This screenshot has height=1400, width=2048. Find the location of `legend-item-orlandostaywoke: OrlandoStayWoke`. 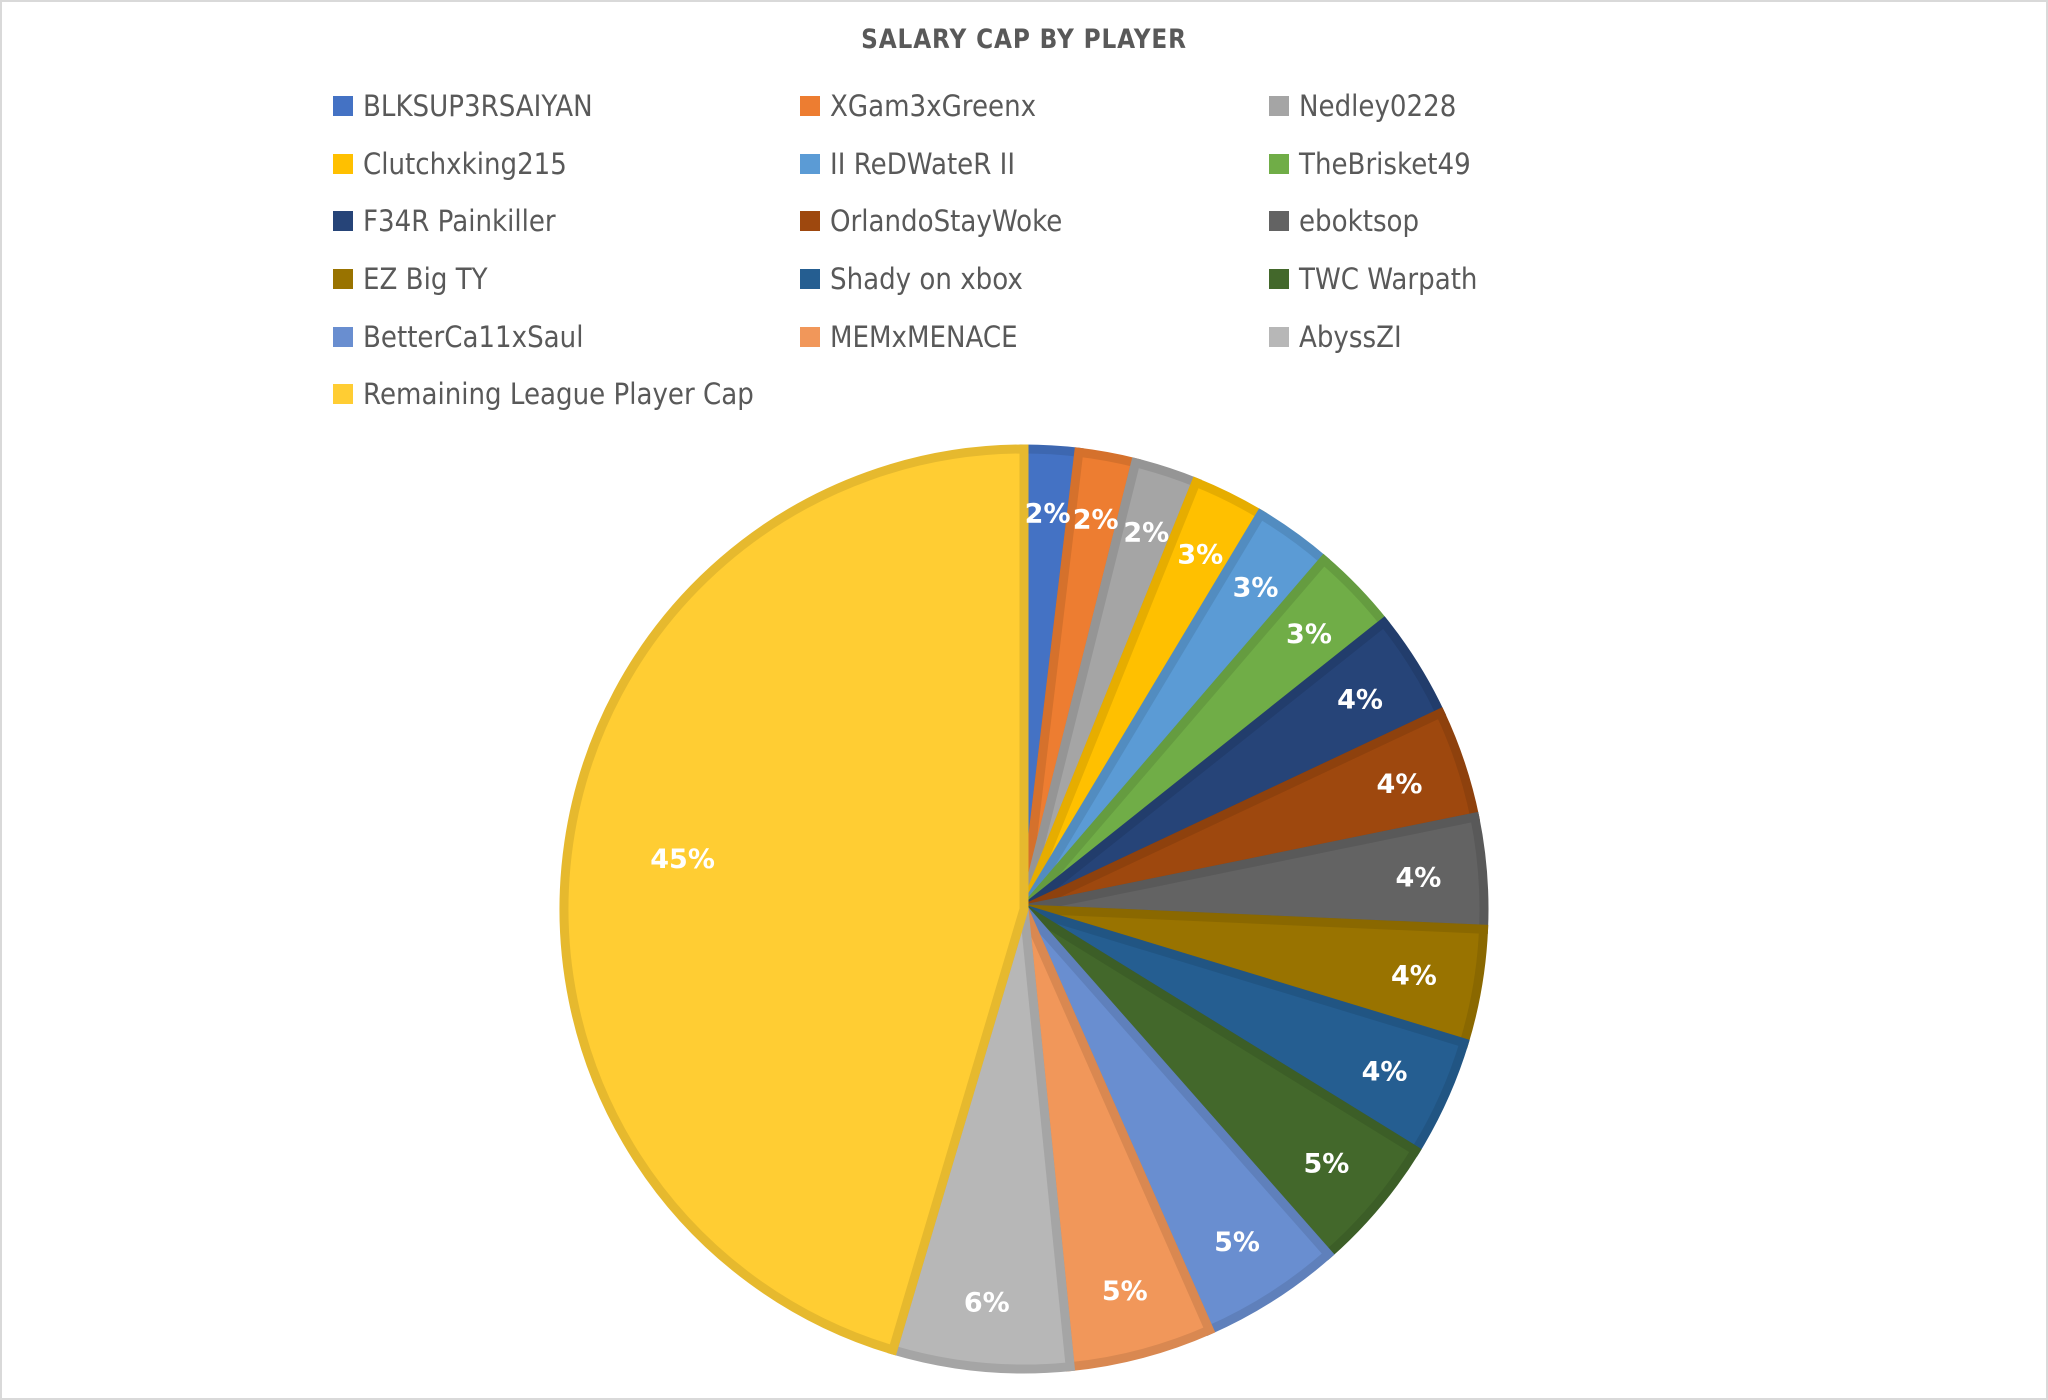

legend-item-orlandostaywoke: OrlandoStayWoke is located at coordinates (944, 221).